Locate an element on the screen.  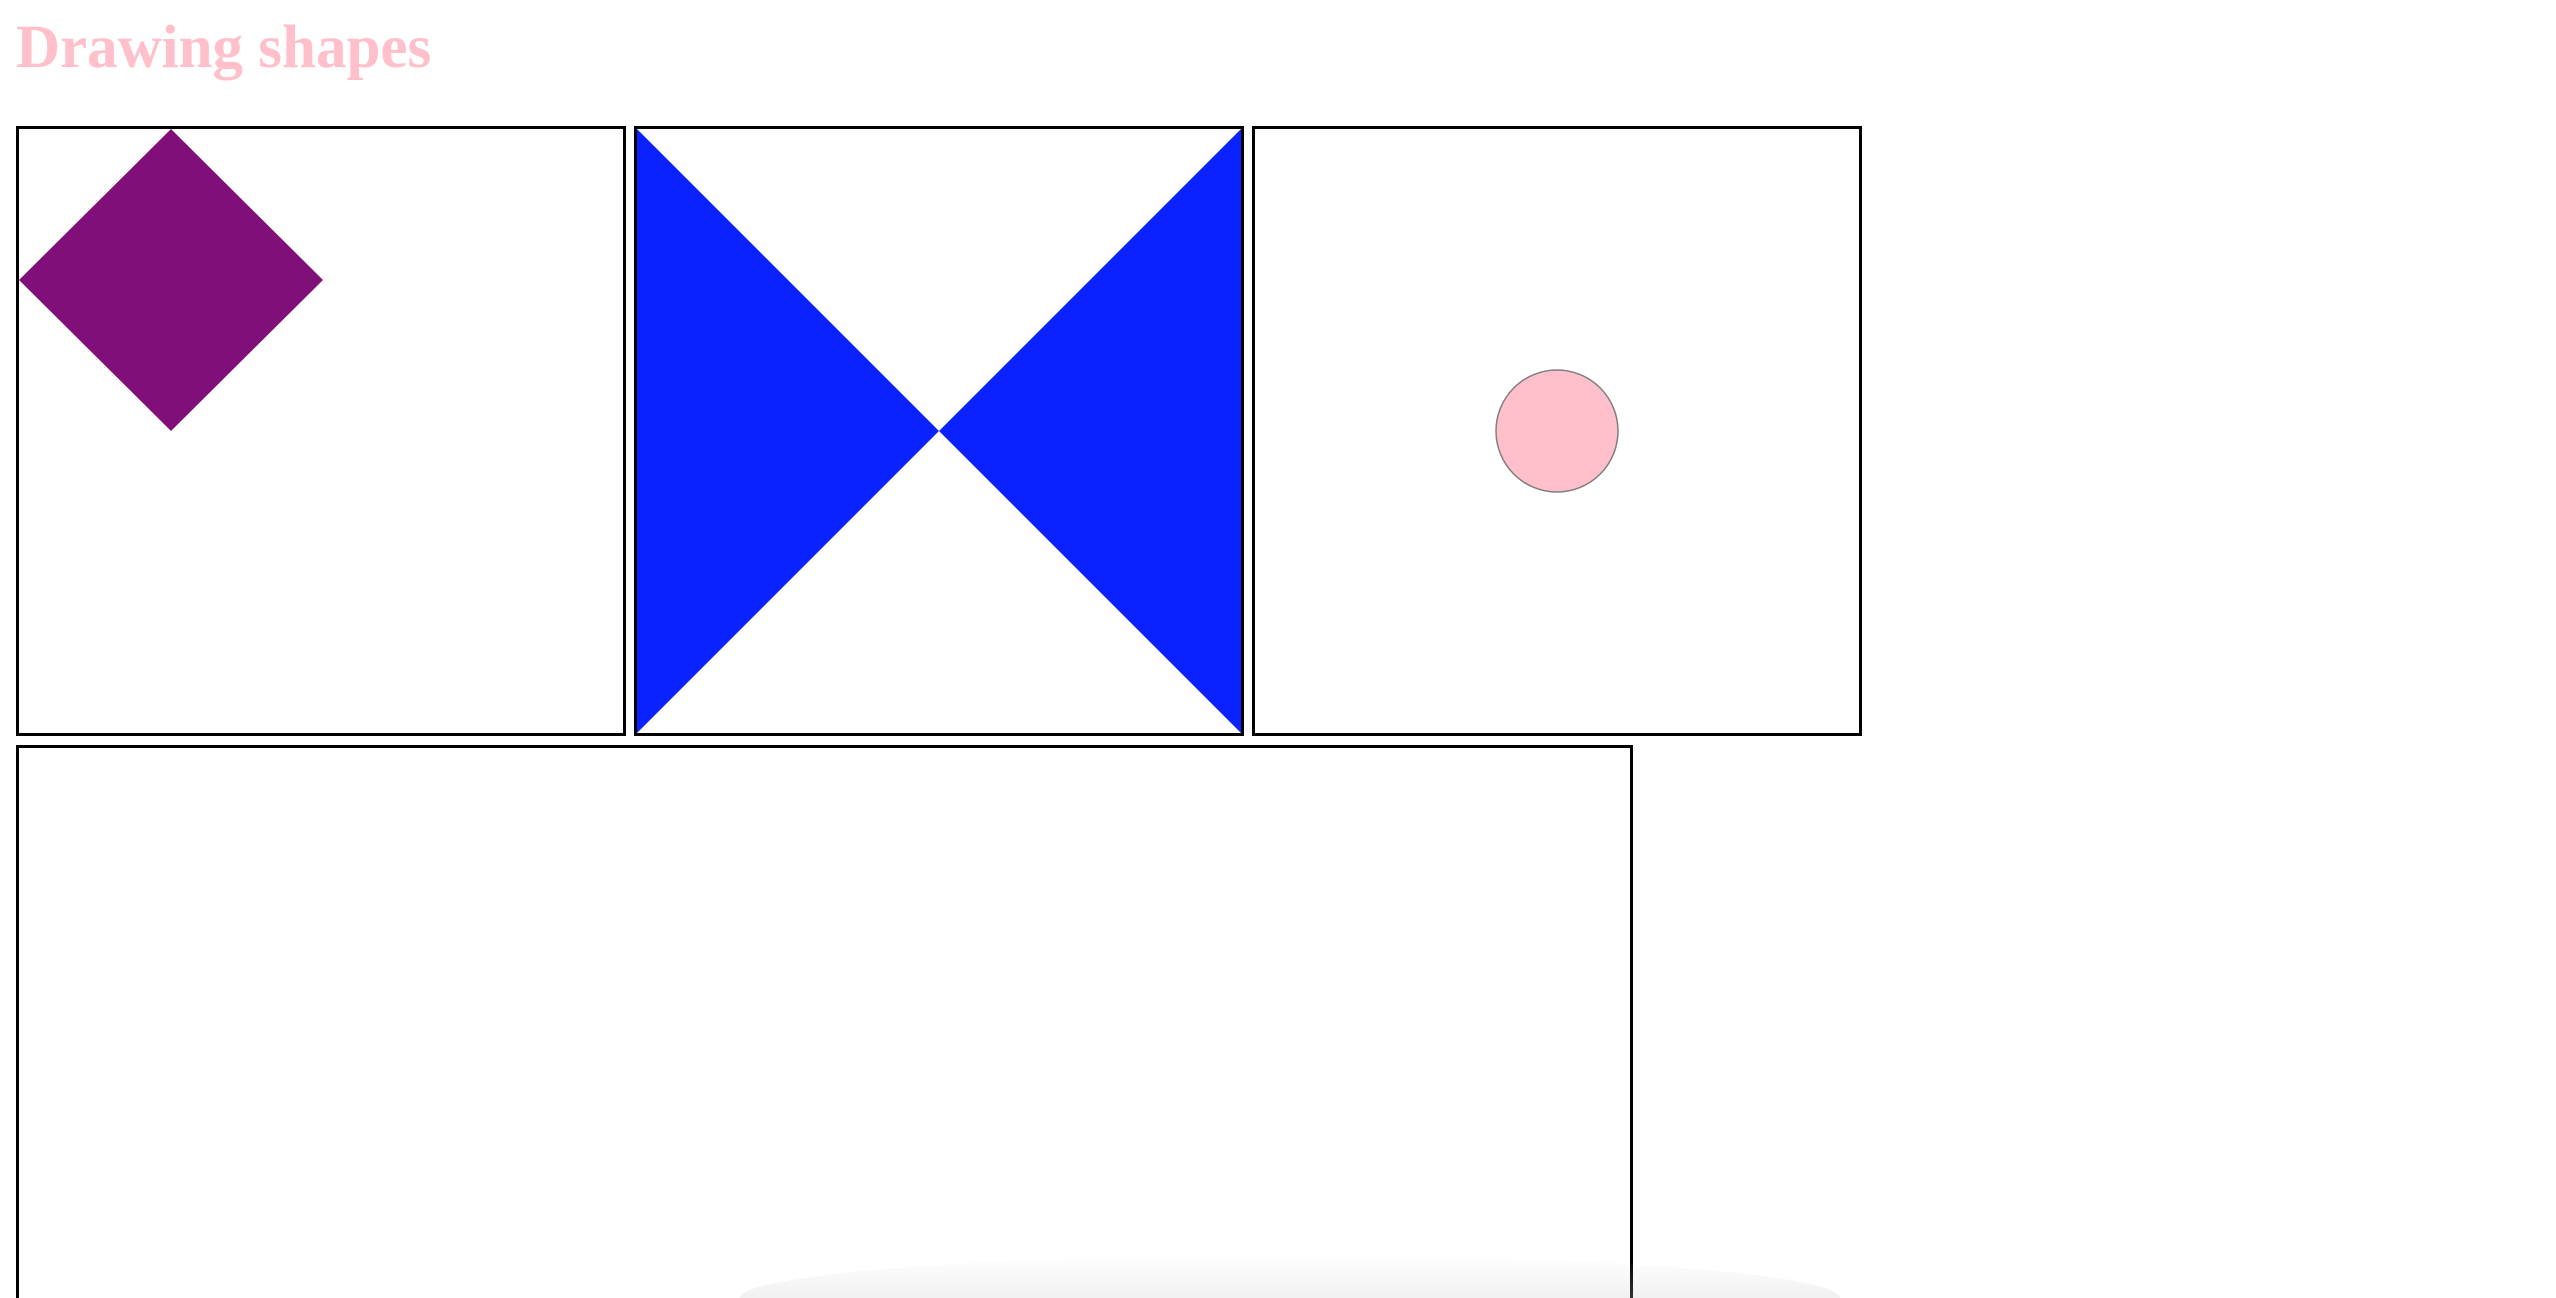
pink-circle is located at coordinates (1557, 431).